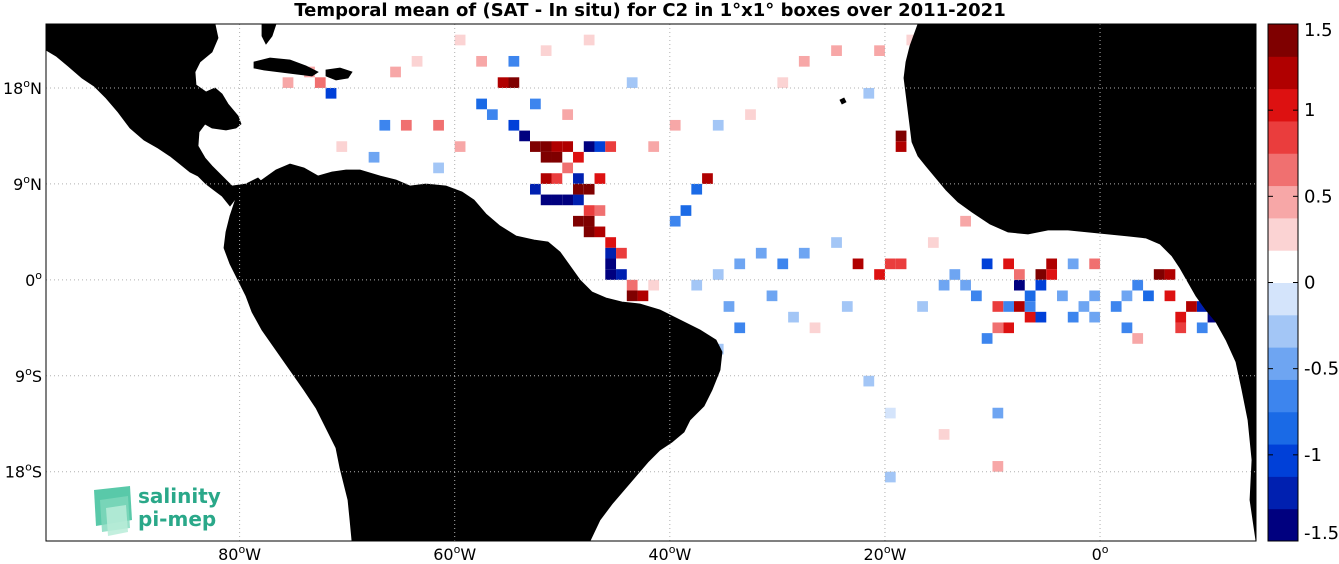 The height and width of the screenshot is (564, 1339). What do you see at coordinates (179, 496) in the screenshot?
I see `logo-text-salinity: salinity` at bounding box center [179, 496].